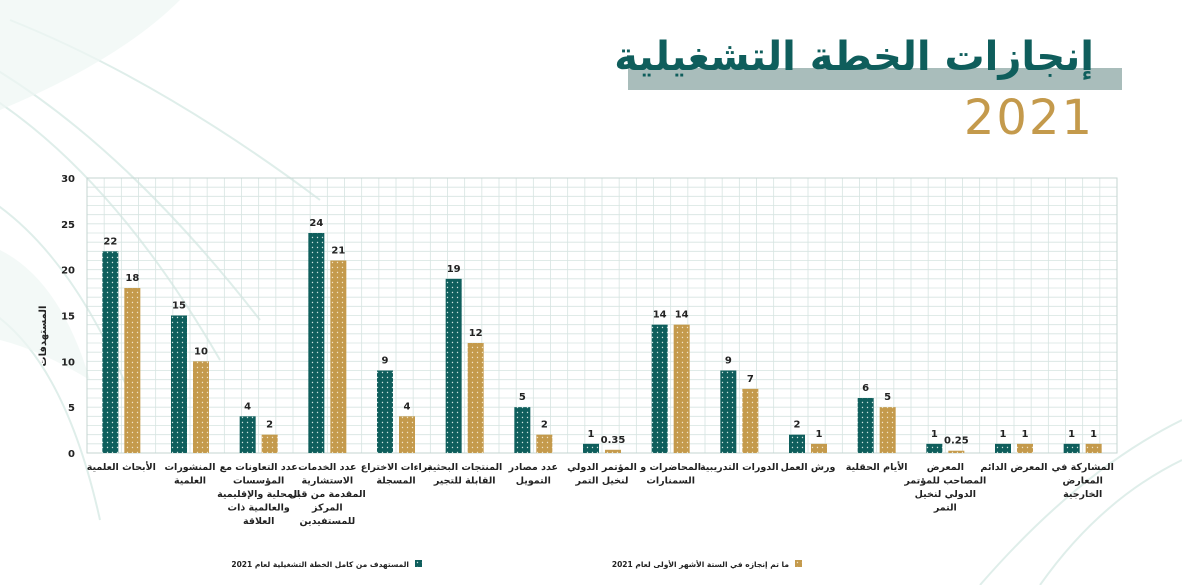  What do you see at coordinates (464, 474) in the screenshot?
I see `x-category-label: المنتجات البحثية القابلة للتجير` at bounding box center [464, 474].